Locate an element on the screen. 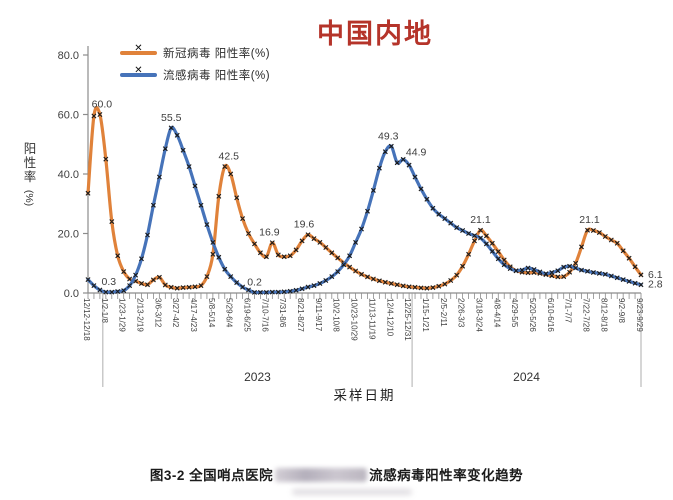 This screenshot has height=500, width=673. svg-text: 2/13-2/19 is located at coordinates (140, 315).